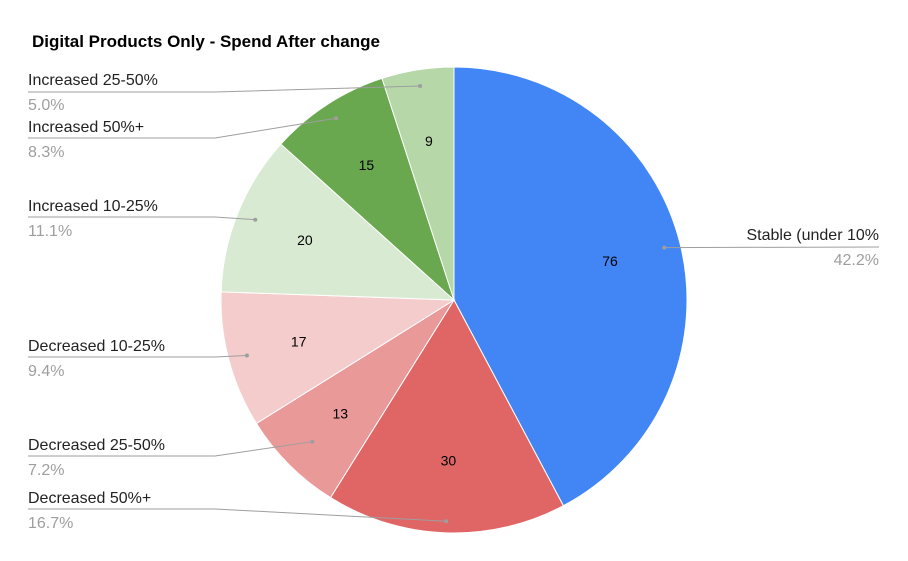  Describe the element at coordinates (46, 371) in the screenshot. I see `callout-label-percent: 9.4%` at that location.